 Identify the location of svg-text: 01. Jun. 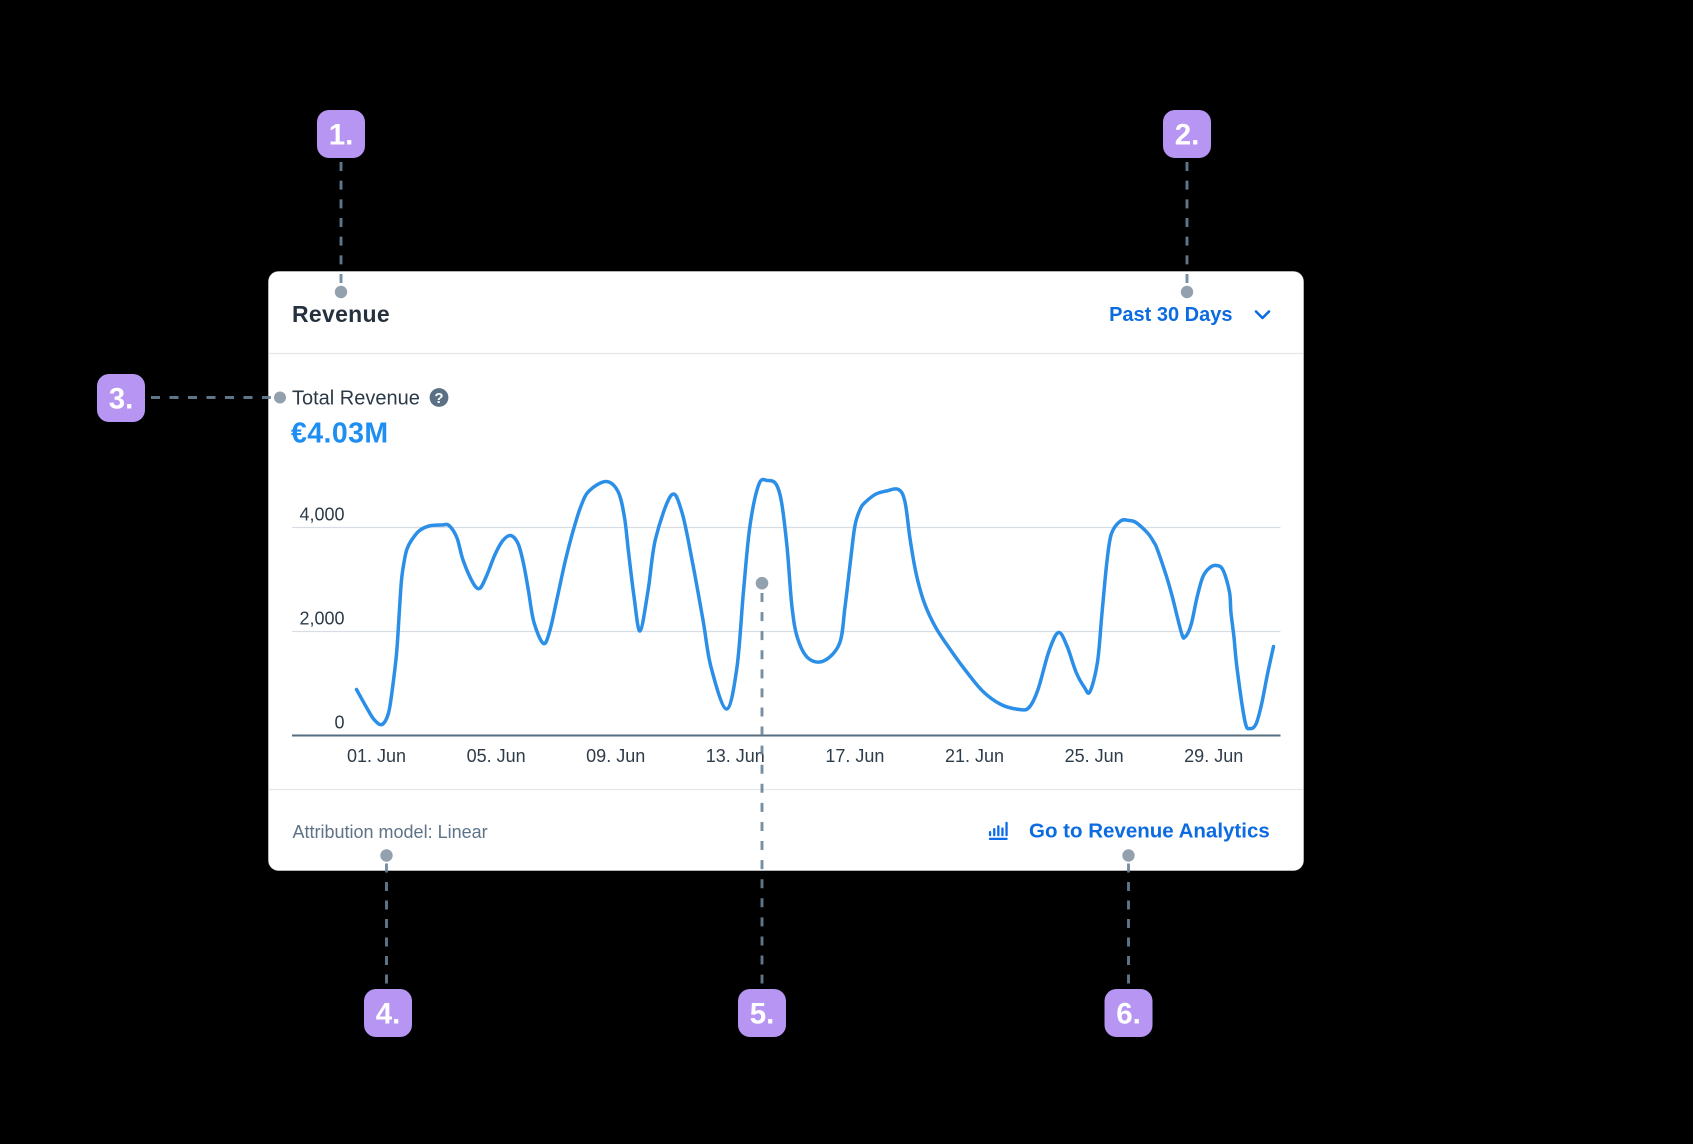
(376, 756).